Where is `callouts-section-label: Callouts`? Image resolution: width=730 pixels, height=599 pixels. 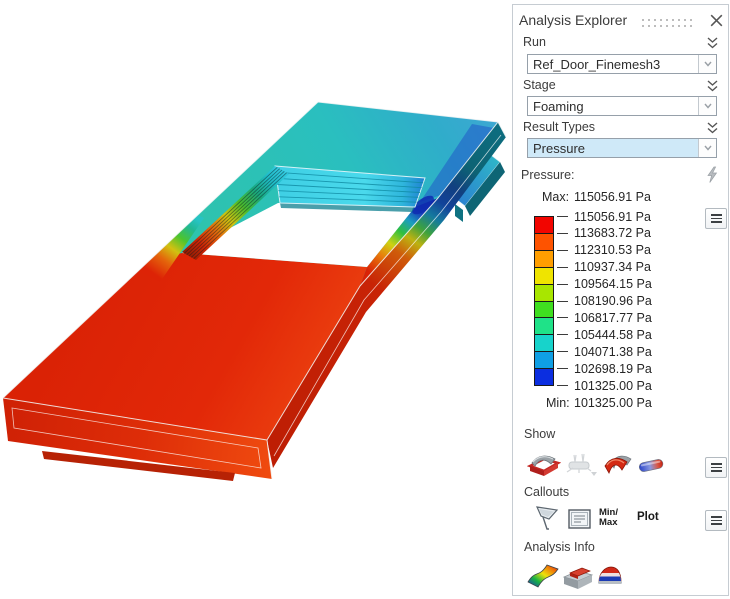
callouts-section-label: Callouts is located at coordinates (547, 492).